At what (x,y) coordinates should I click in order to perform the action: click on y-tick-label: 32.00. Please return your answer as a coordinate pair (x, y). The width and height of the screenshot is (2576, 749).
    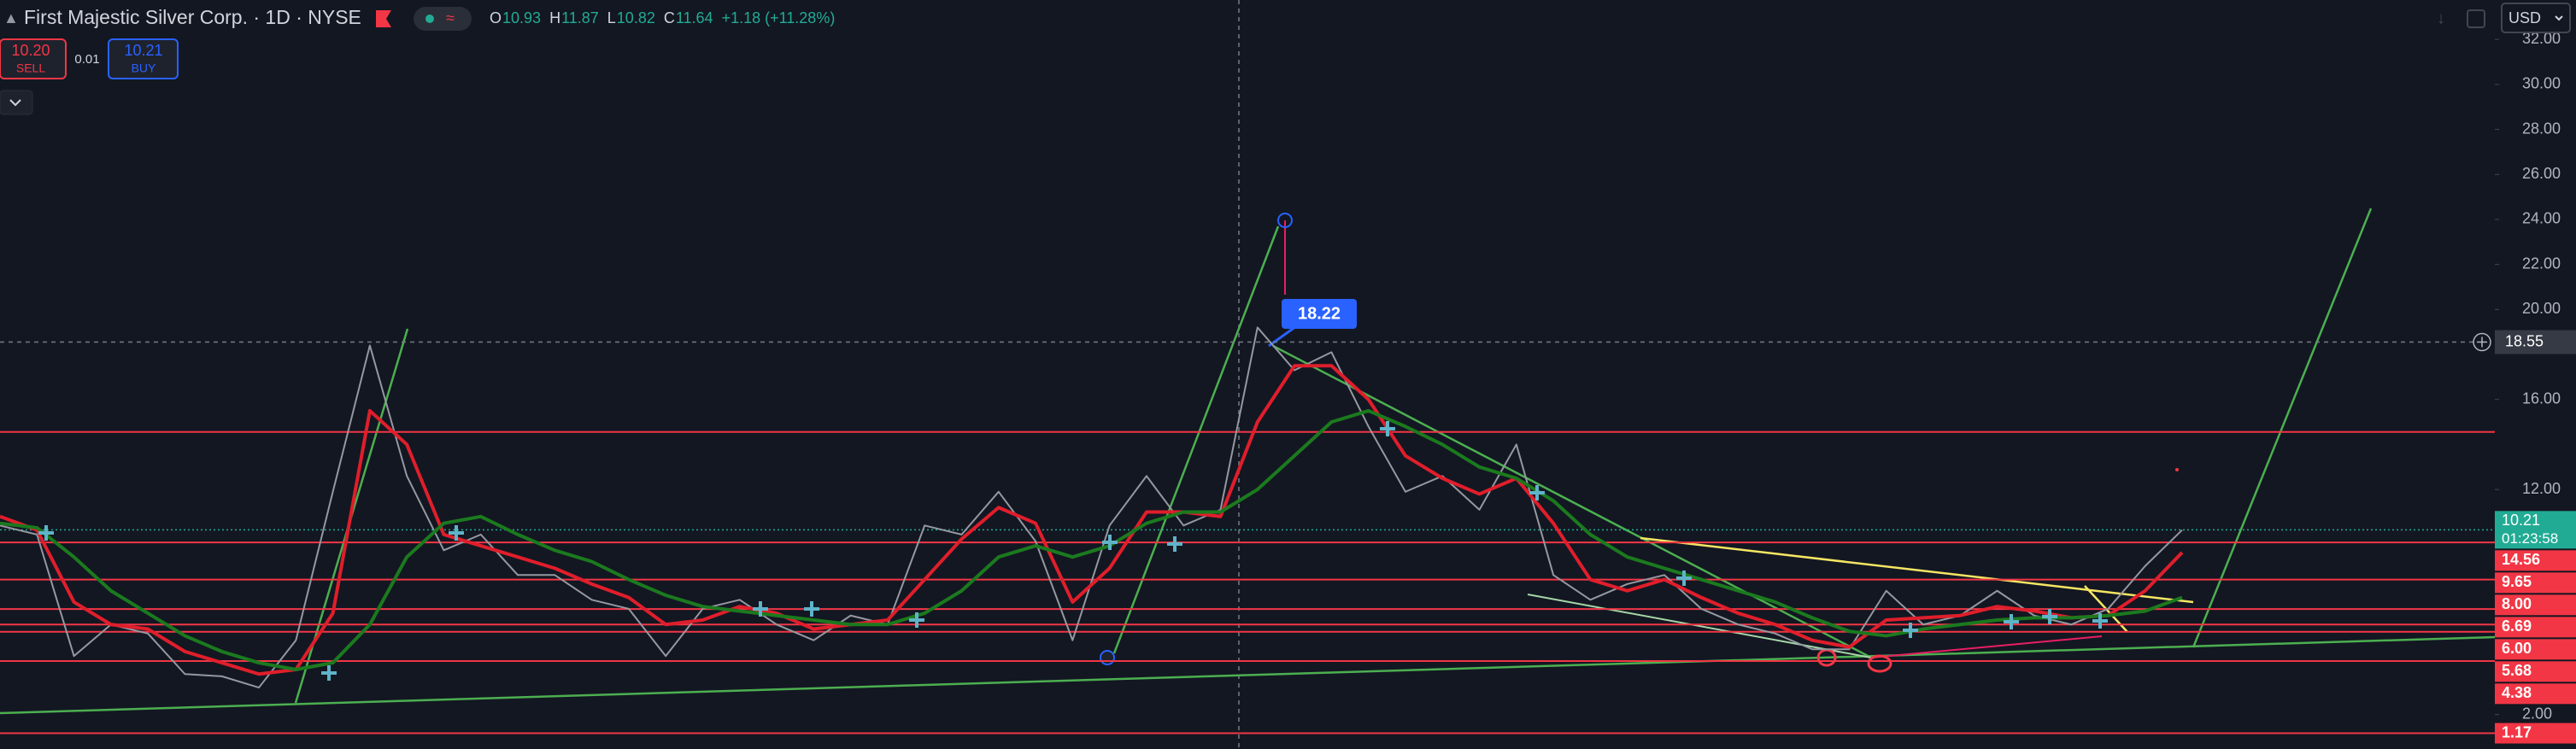
    Looking at the image, I should click on (2541, 38).